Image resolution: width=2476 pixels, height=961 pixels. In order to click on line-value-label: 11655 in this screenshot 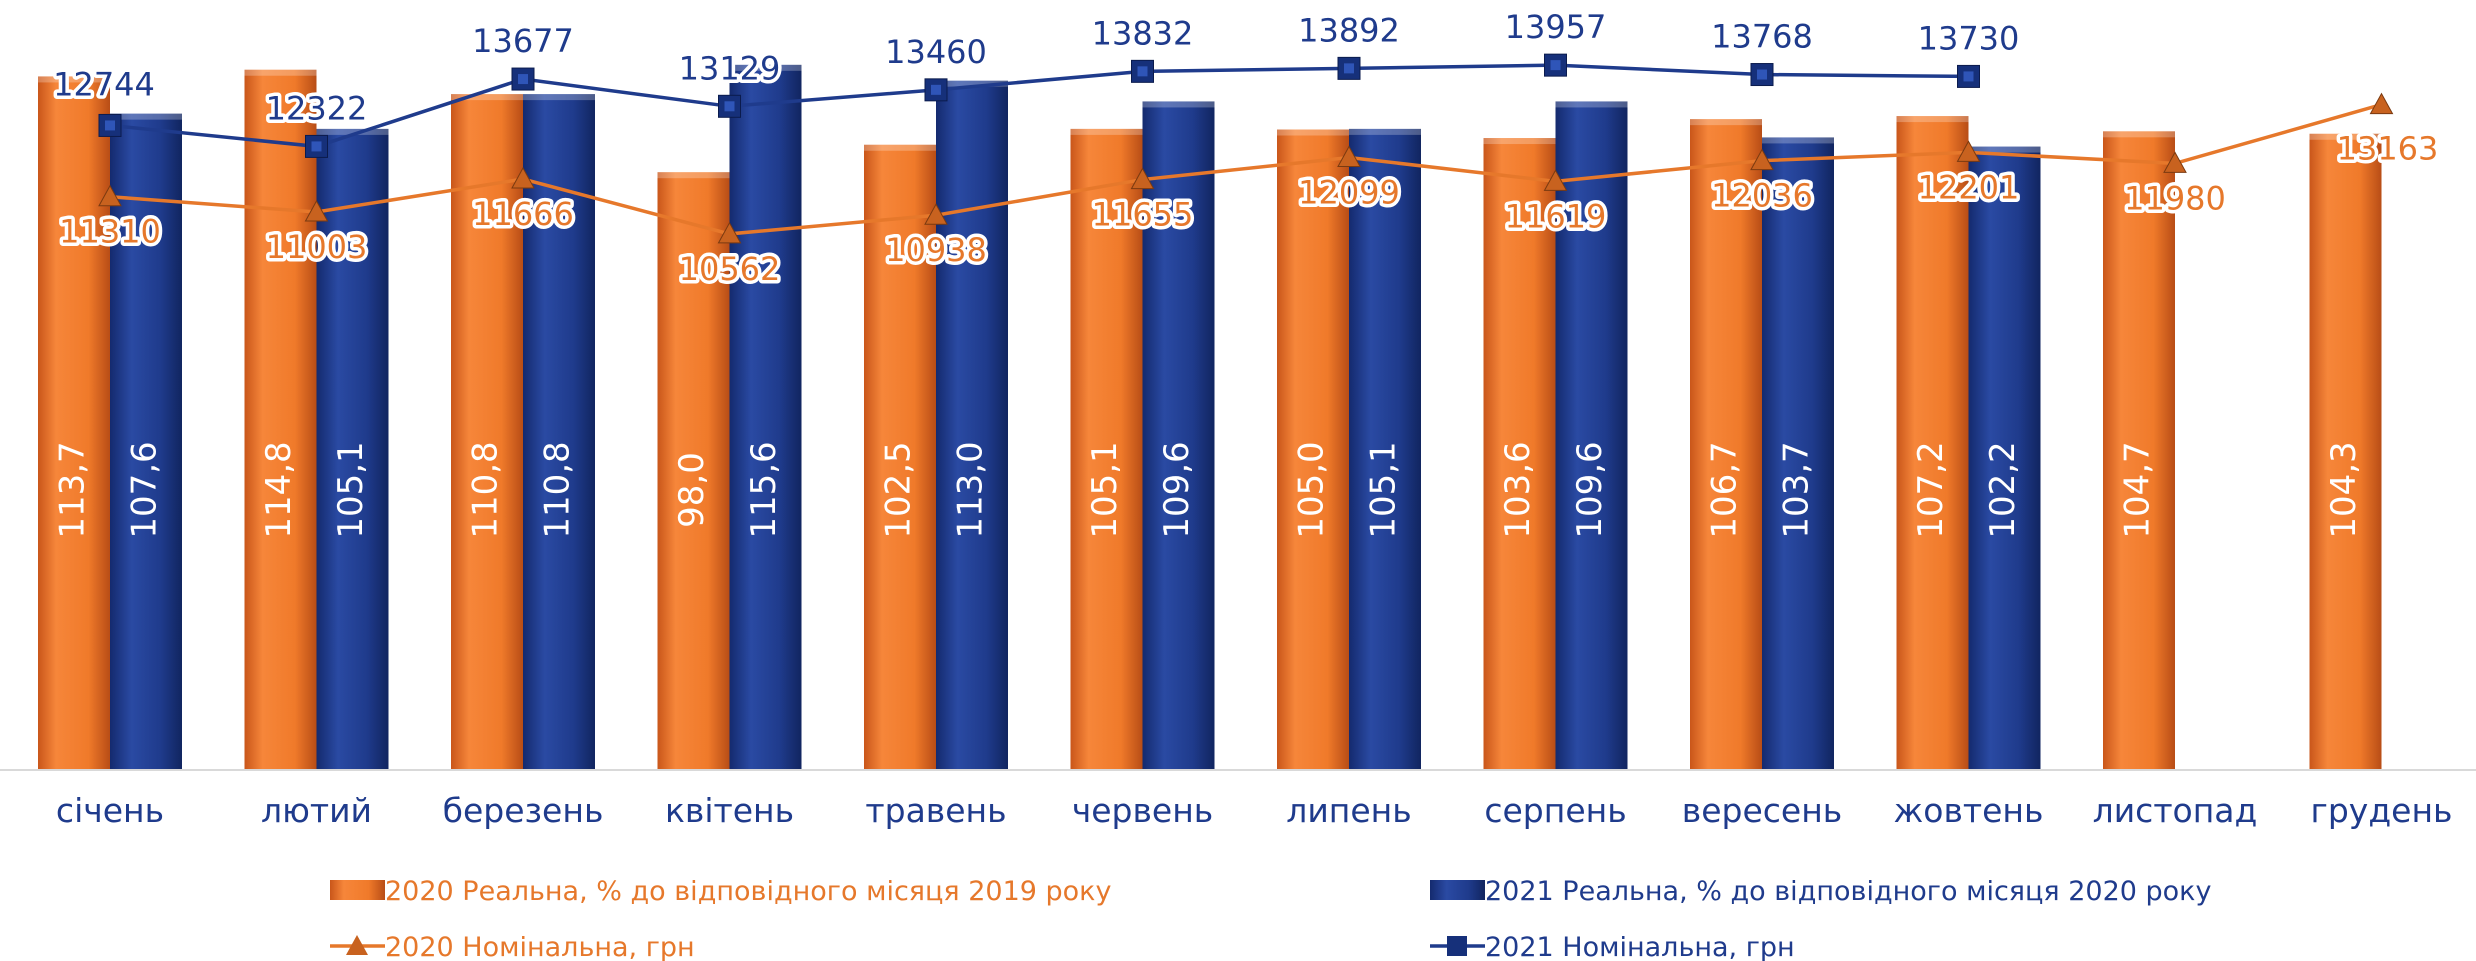, I will do `click(1143, 215)`.